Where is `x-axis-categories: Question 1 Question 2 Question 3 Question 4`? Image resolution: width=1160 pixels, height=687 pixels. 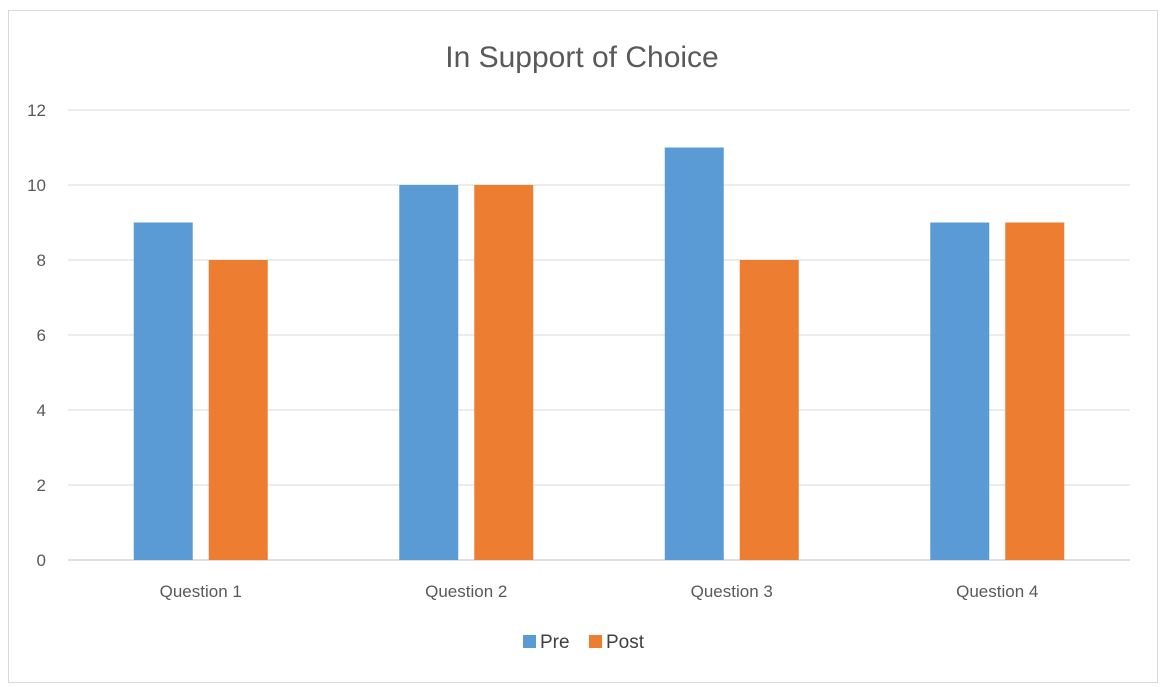 x-axis-categories: Question 1 Question 2 Question 3 Question 4 is located at coordinates (599, 591).